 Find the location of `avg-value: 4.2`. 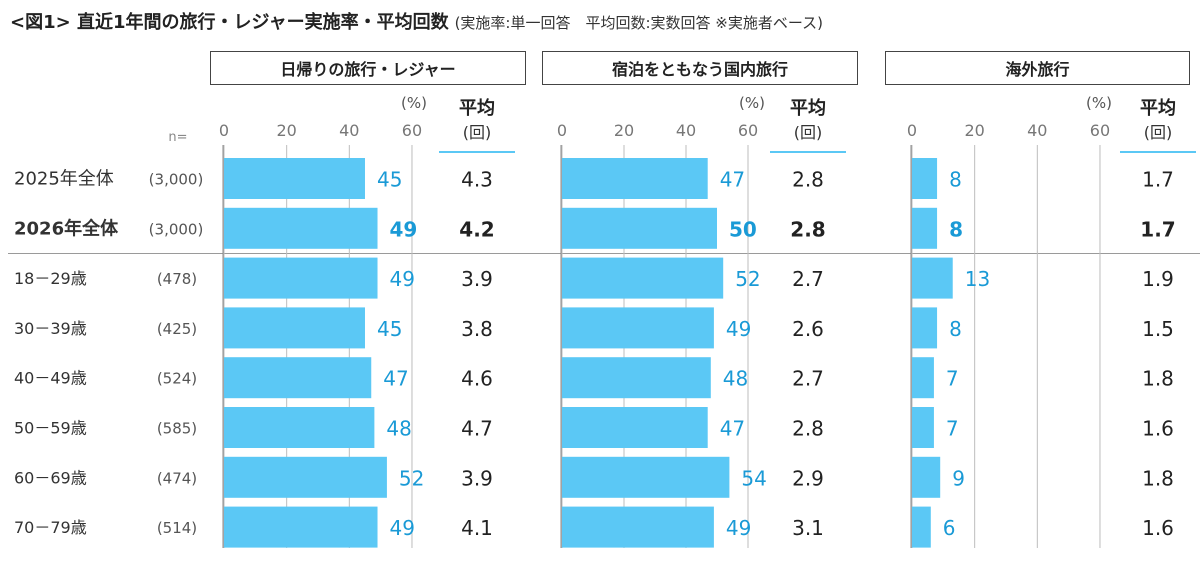

avg-value: 4.2 is located at coordinates (476, 229).